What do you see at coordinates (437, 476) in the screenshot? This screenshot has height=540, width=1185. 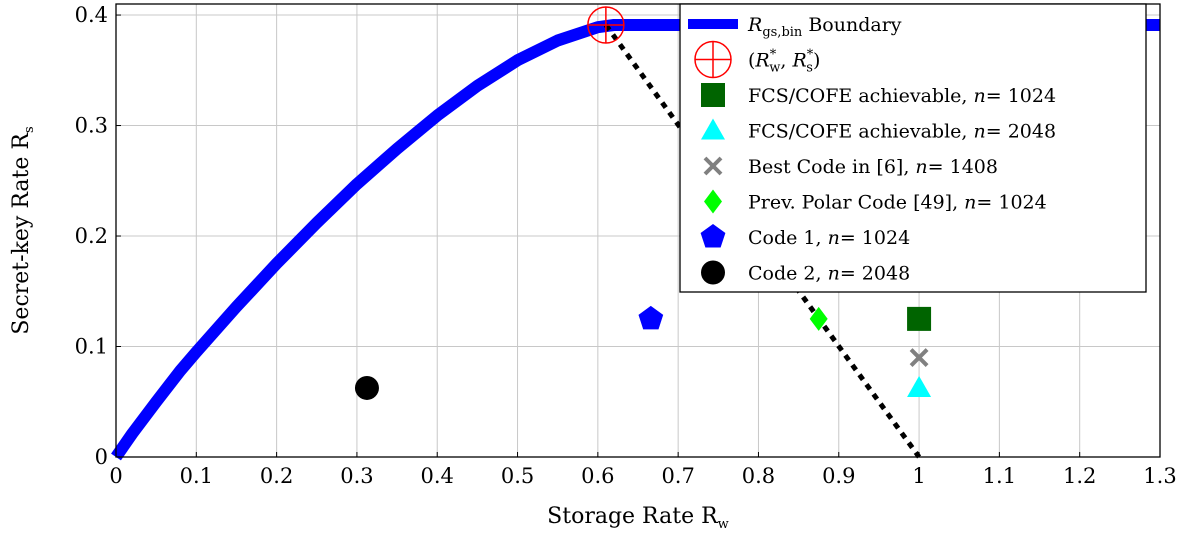 I see `x-tick-label: 0.4` at bounding box center [437, 476].